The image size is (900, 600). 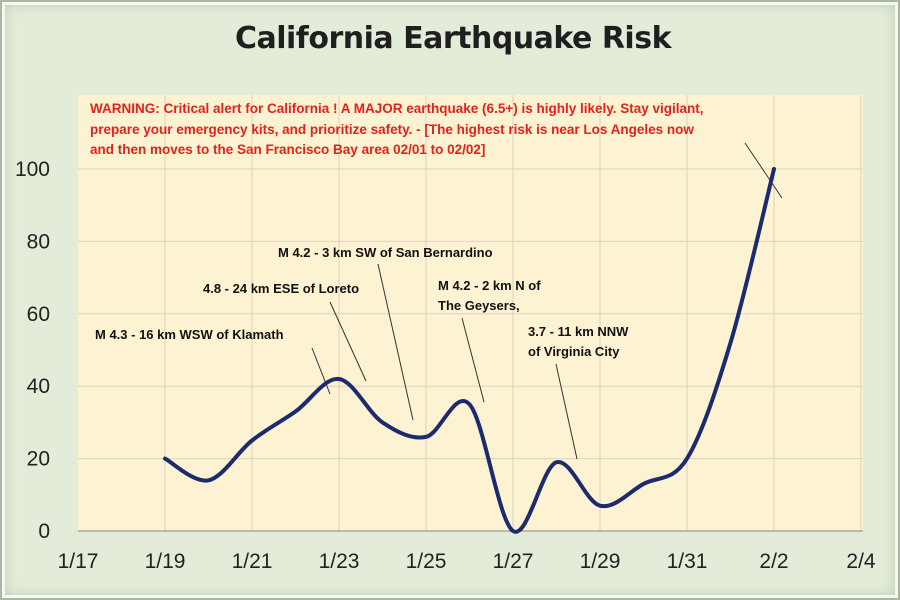 I want to click on x-tick-label: 1/31, so click(x=687, y=561).